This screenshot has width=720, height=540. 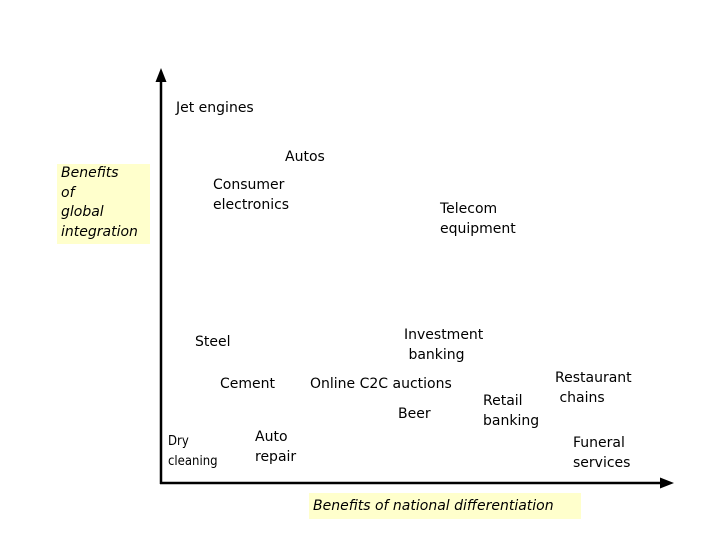 What do you see at coordinates (511, 411) in the screenshot?
I see `label-retail-banking: Retail banking` at bounding box center [511, 411].